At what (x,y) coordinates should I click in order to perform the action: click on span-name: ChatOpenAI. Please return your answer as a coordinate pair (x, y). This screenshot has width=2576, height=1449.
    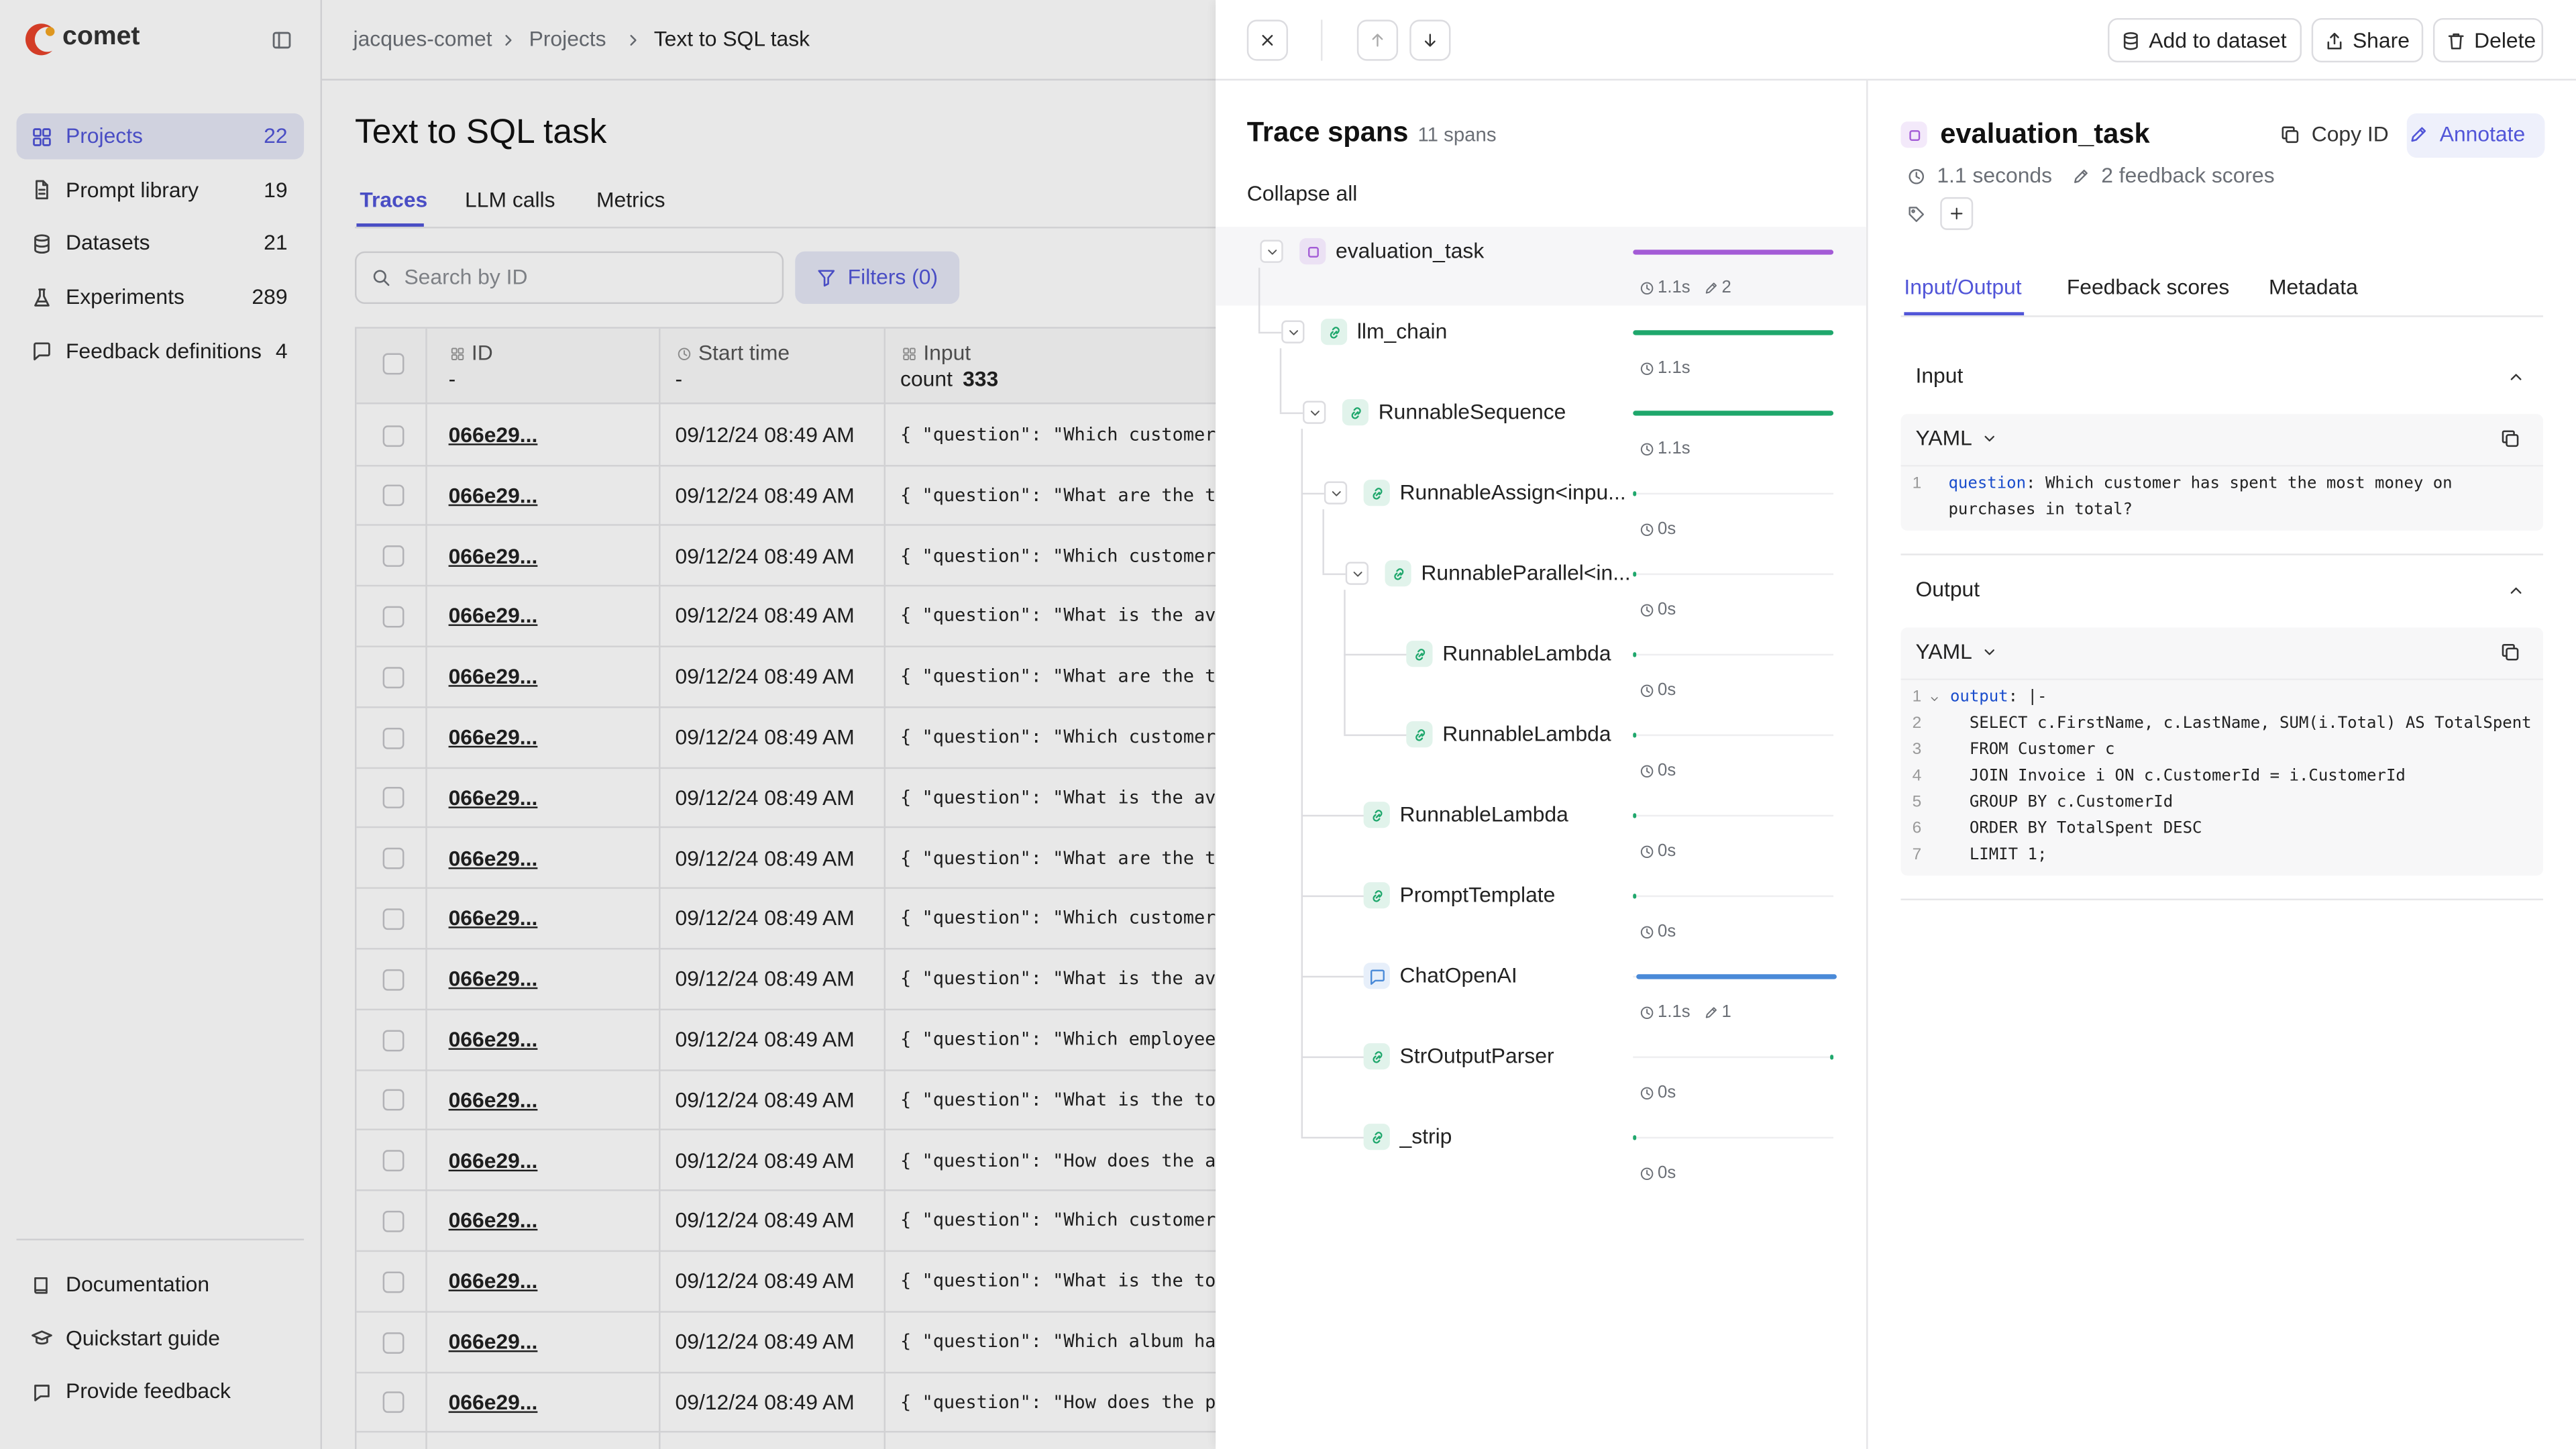
    Looking at the image, I should click on (1458, 976).